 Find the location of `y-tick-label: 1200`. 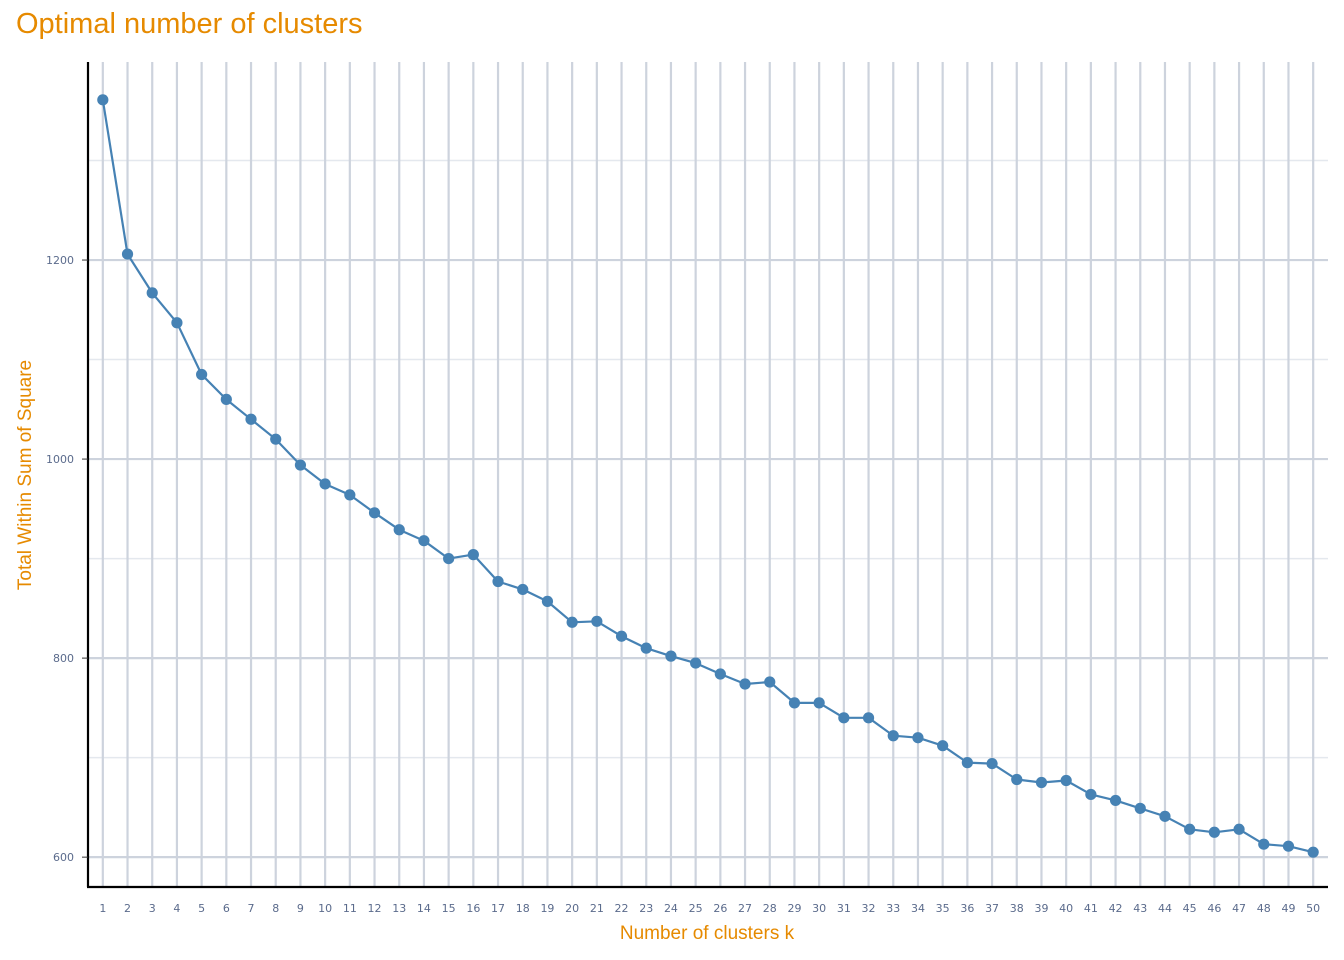

y-tick-label: 1200 is located at coordinates (60, 260).